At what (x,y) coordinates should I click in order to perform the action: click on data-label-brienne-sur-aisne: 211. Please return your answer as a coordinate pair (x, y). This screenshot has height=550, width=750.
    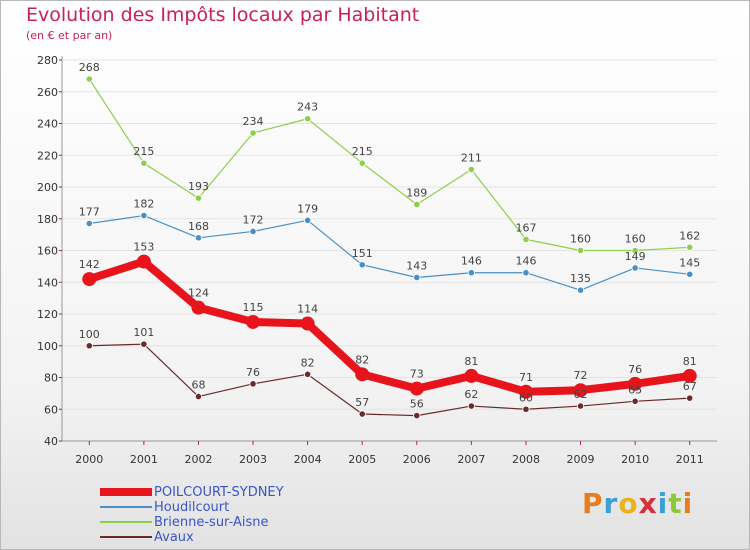
    Looking at the image, I should click on (471, 158).